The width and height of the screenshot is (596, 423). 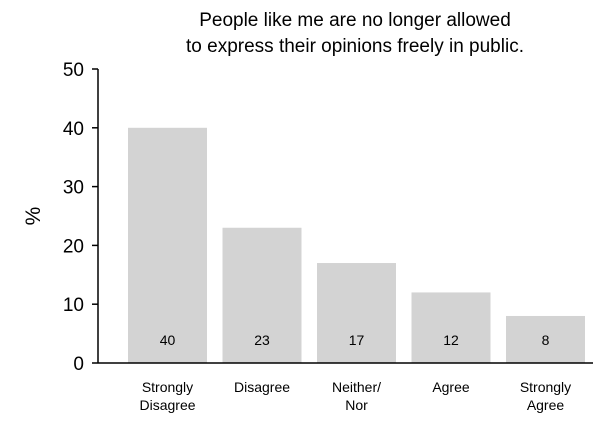 What do you see at coordinates (262, 340) in the screenshot?
I see `bar-value-label-1: 23` at bounding box center [262, 340].